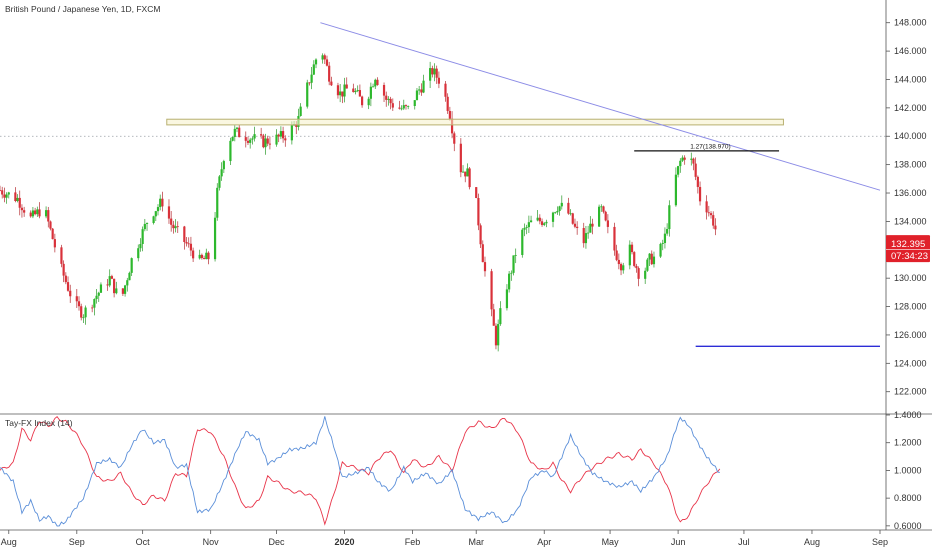 The image size is (932, 550). What do you see at coordinates (812, 542) in the screenshot?
I see `time-tick-label: Aug` at bounding box center [812, 542].